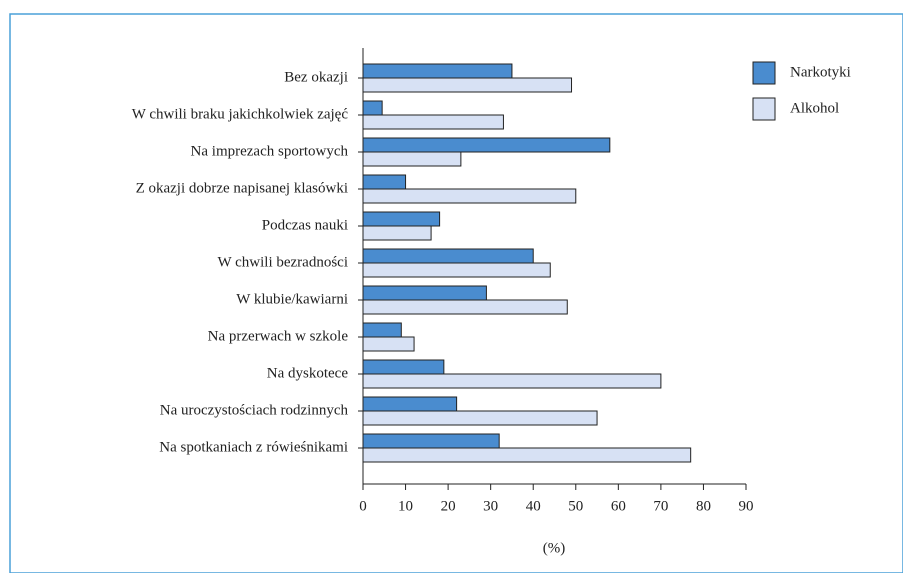  What do you see at coordinates (554, 548) in the screenshot?
I see `x-axis-label: (%)` at bounding box center [554, 548].